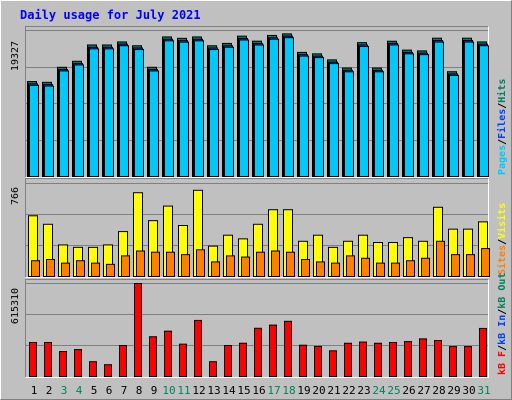 The width and height of the screenshot is (512, 400). Describe the element at coordinates (15, 56) in the screenshot. I see `y-max-label: 19327` at that location.